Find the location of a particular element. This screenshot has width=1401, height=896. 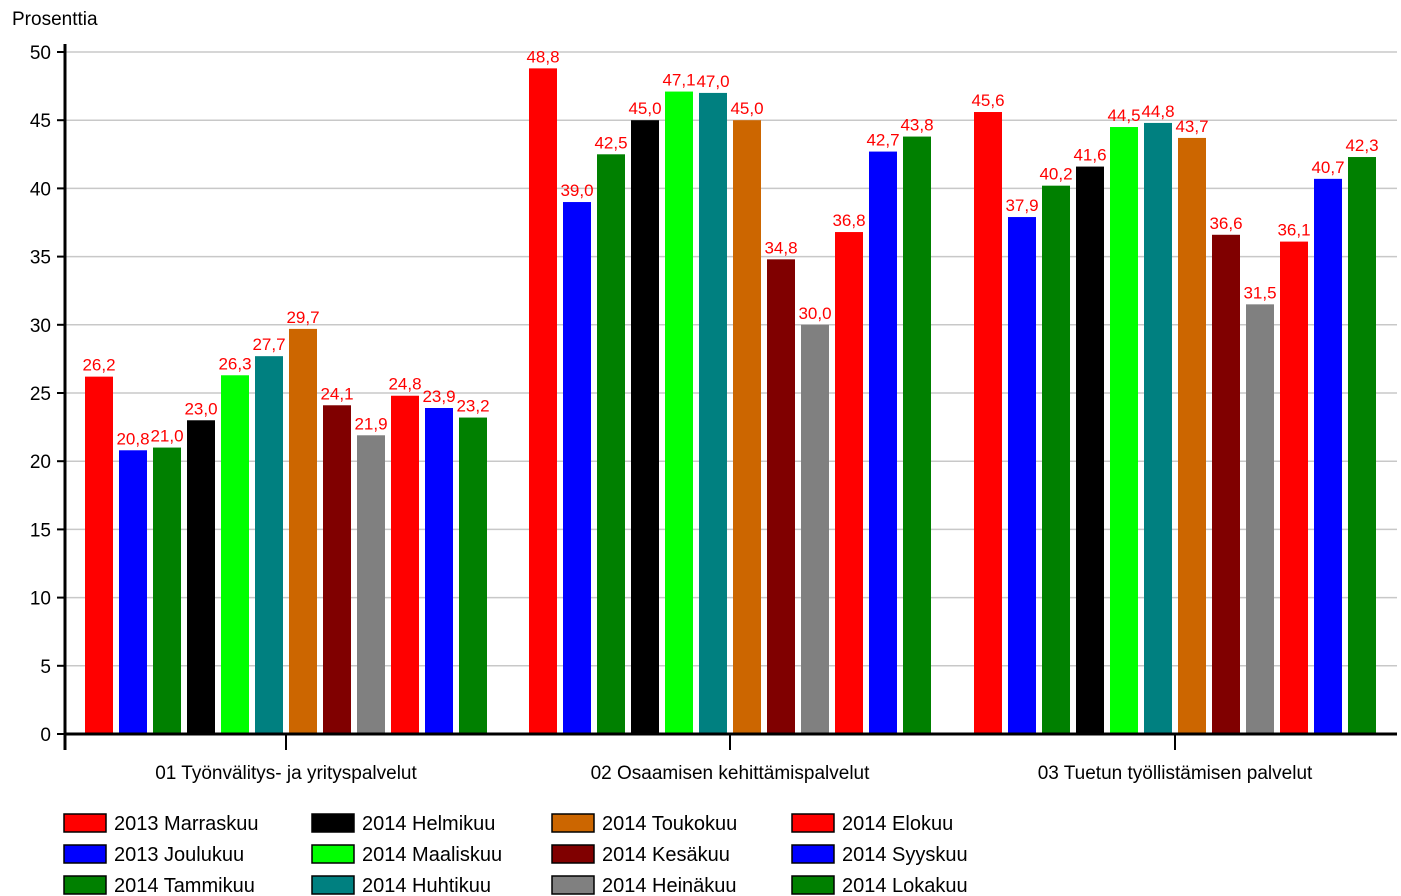

legend-label: 2014 Maaliskuu is located at coordinates (432, 855).